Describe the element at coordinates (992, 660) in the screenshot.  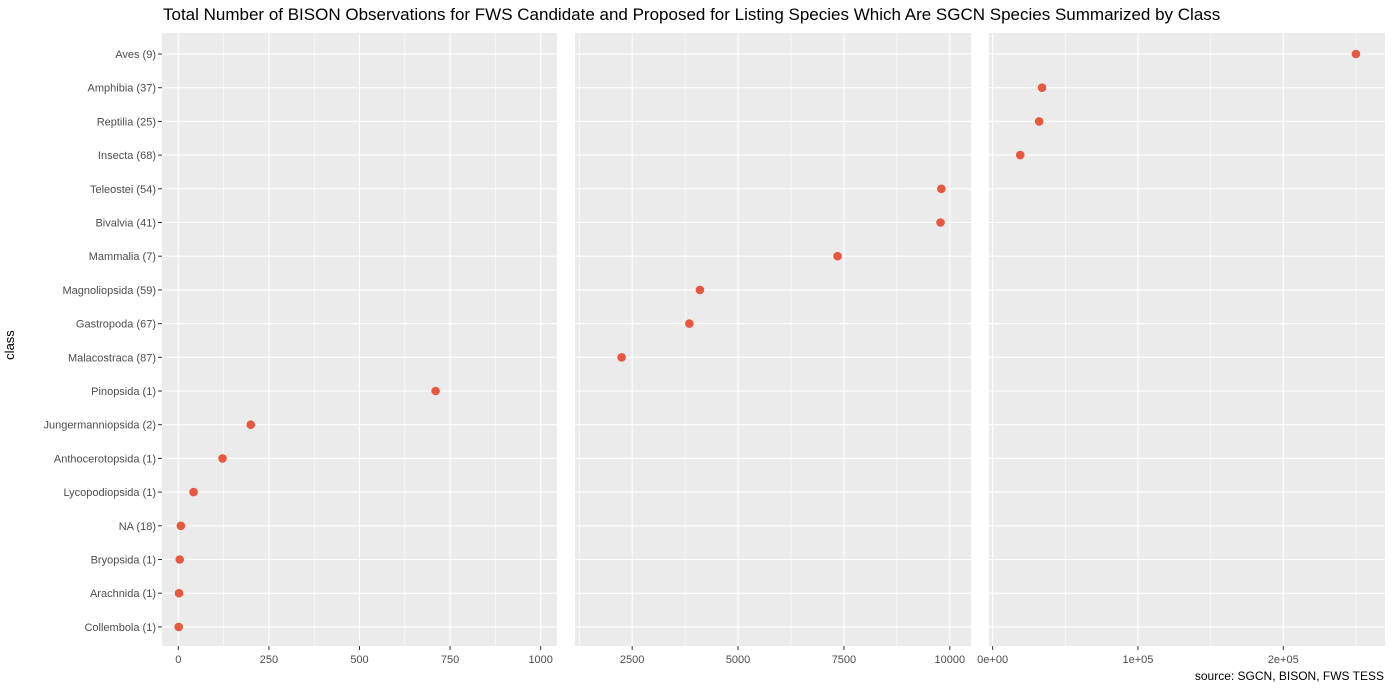
I see `x-tick-label: 0e+00` at that location.